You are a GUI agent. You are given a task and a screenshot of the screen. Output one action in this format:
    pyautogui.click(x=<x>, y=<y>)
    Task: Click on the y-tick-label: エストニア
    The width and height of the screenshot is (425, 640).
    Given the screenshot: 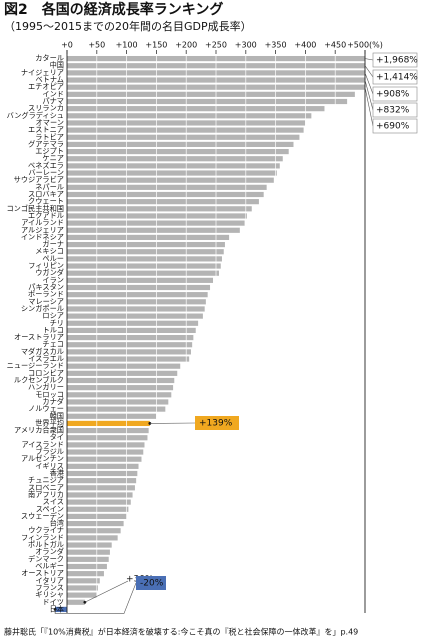 What is the action you would take?
    pyautogui.click(x=46, y=129)
    